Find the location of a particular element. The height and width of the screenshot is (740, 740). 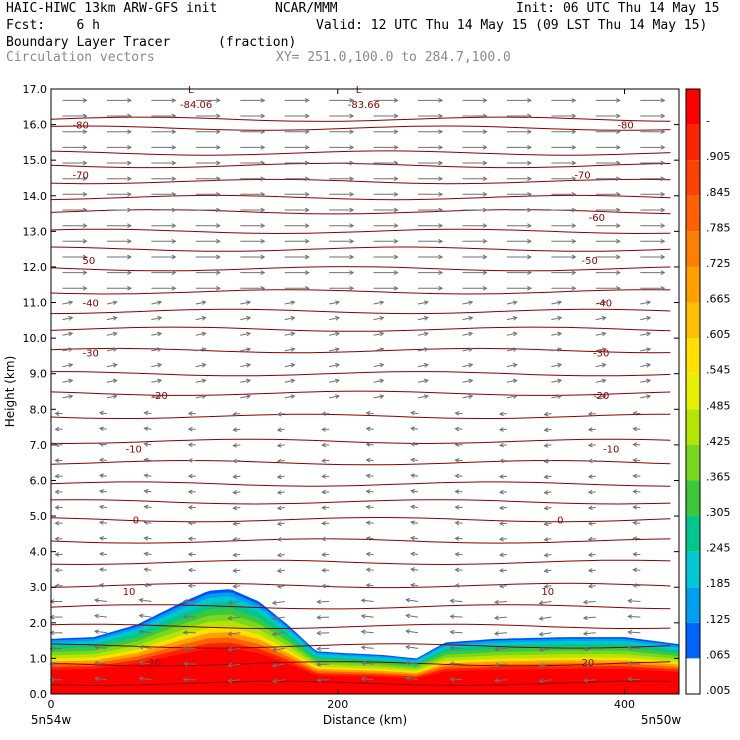

y-tick-label: 16.0 is located at coordinates (35, 125).